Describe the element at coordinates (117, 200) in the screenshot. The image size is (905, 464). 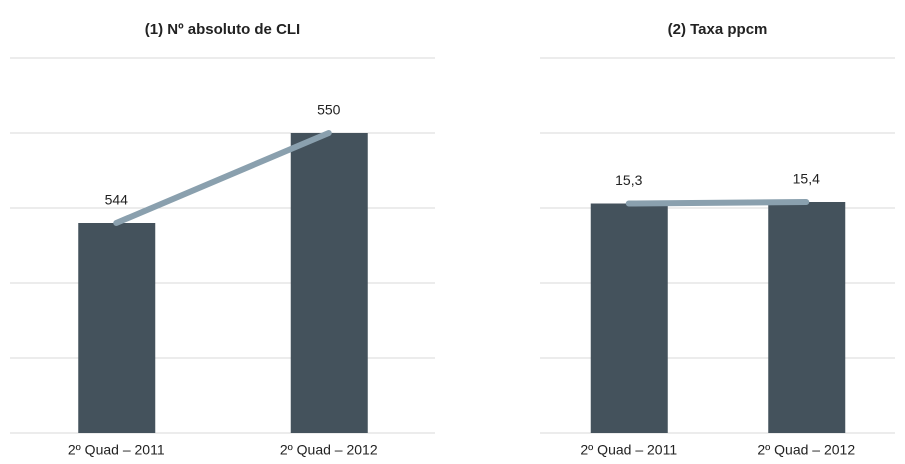
I see `data-label: 544` at that location.